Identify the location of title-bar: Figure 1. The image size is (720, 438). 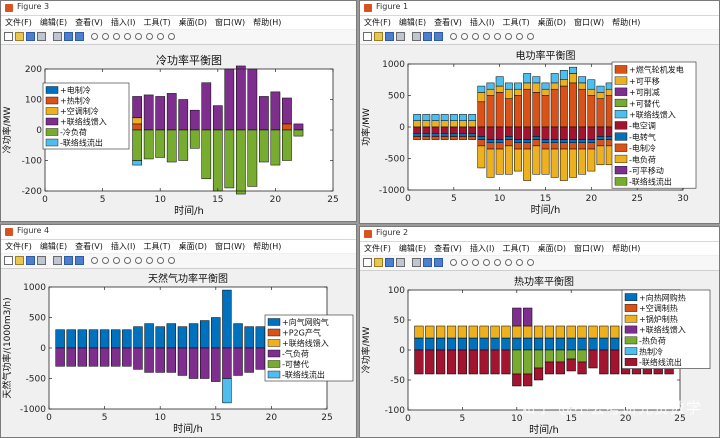
(539, 8).